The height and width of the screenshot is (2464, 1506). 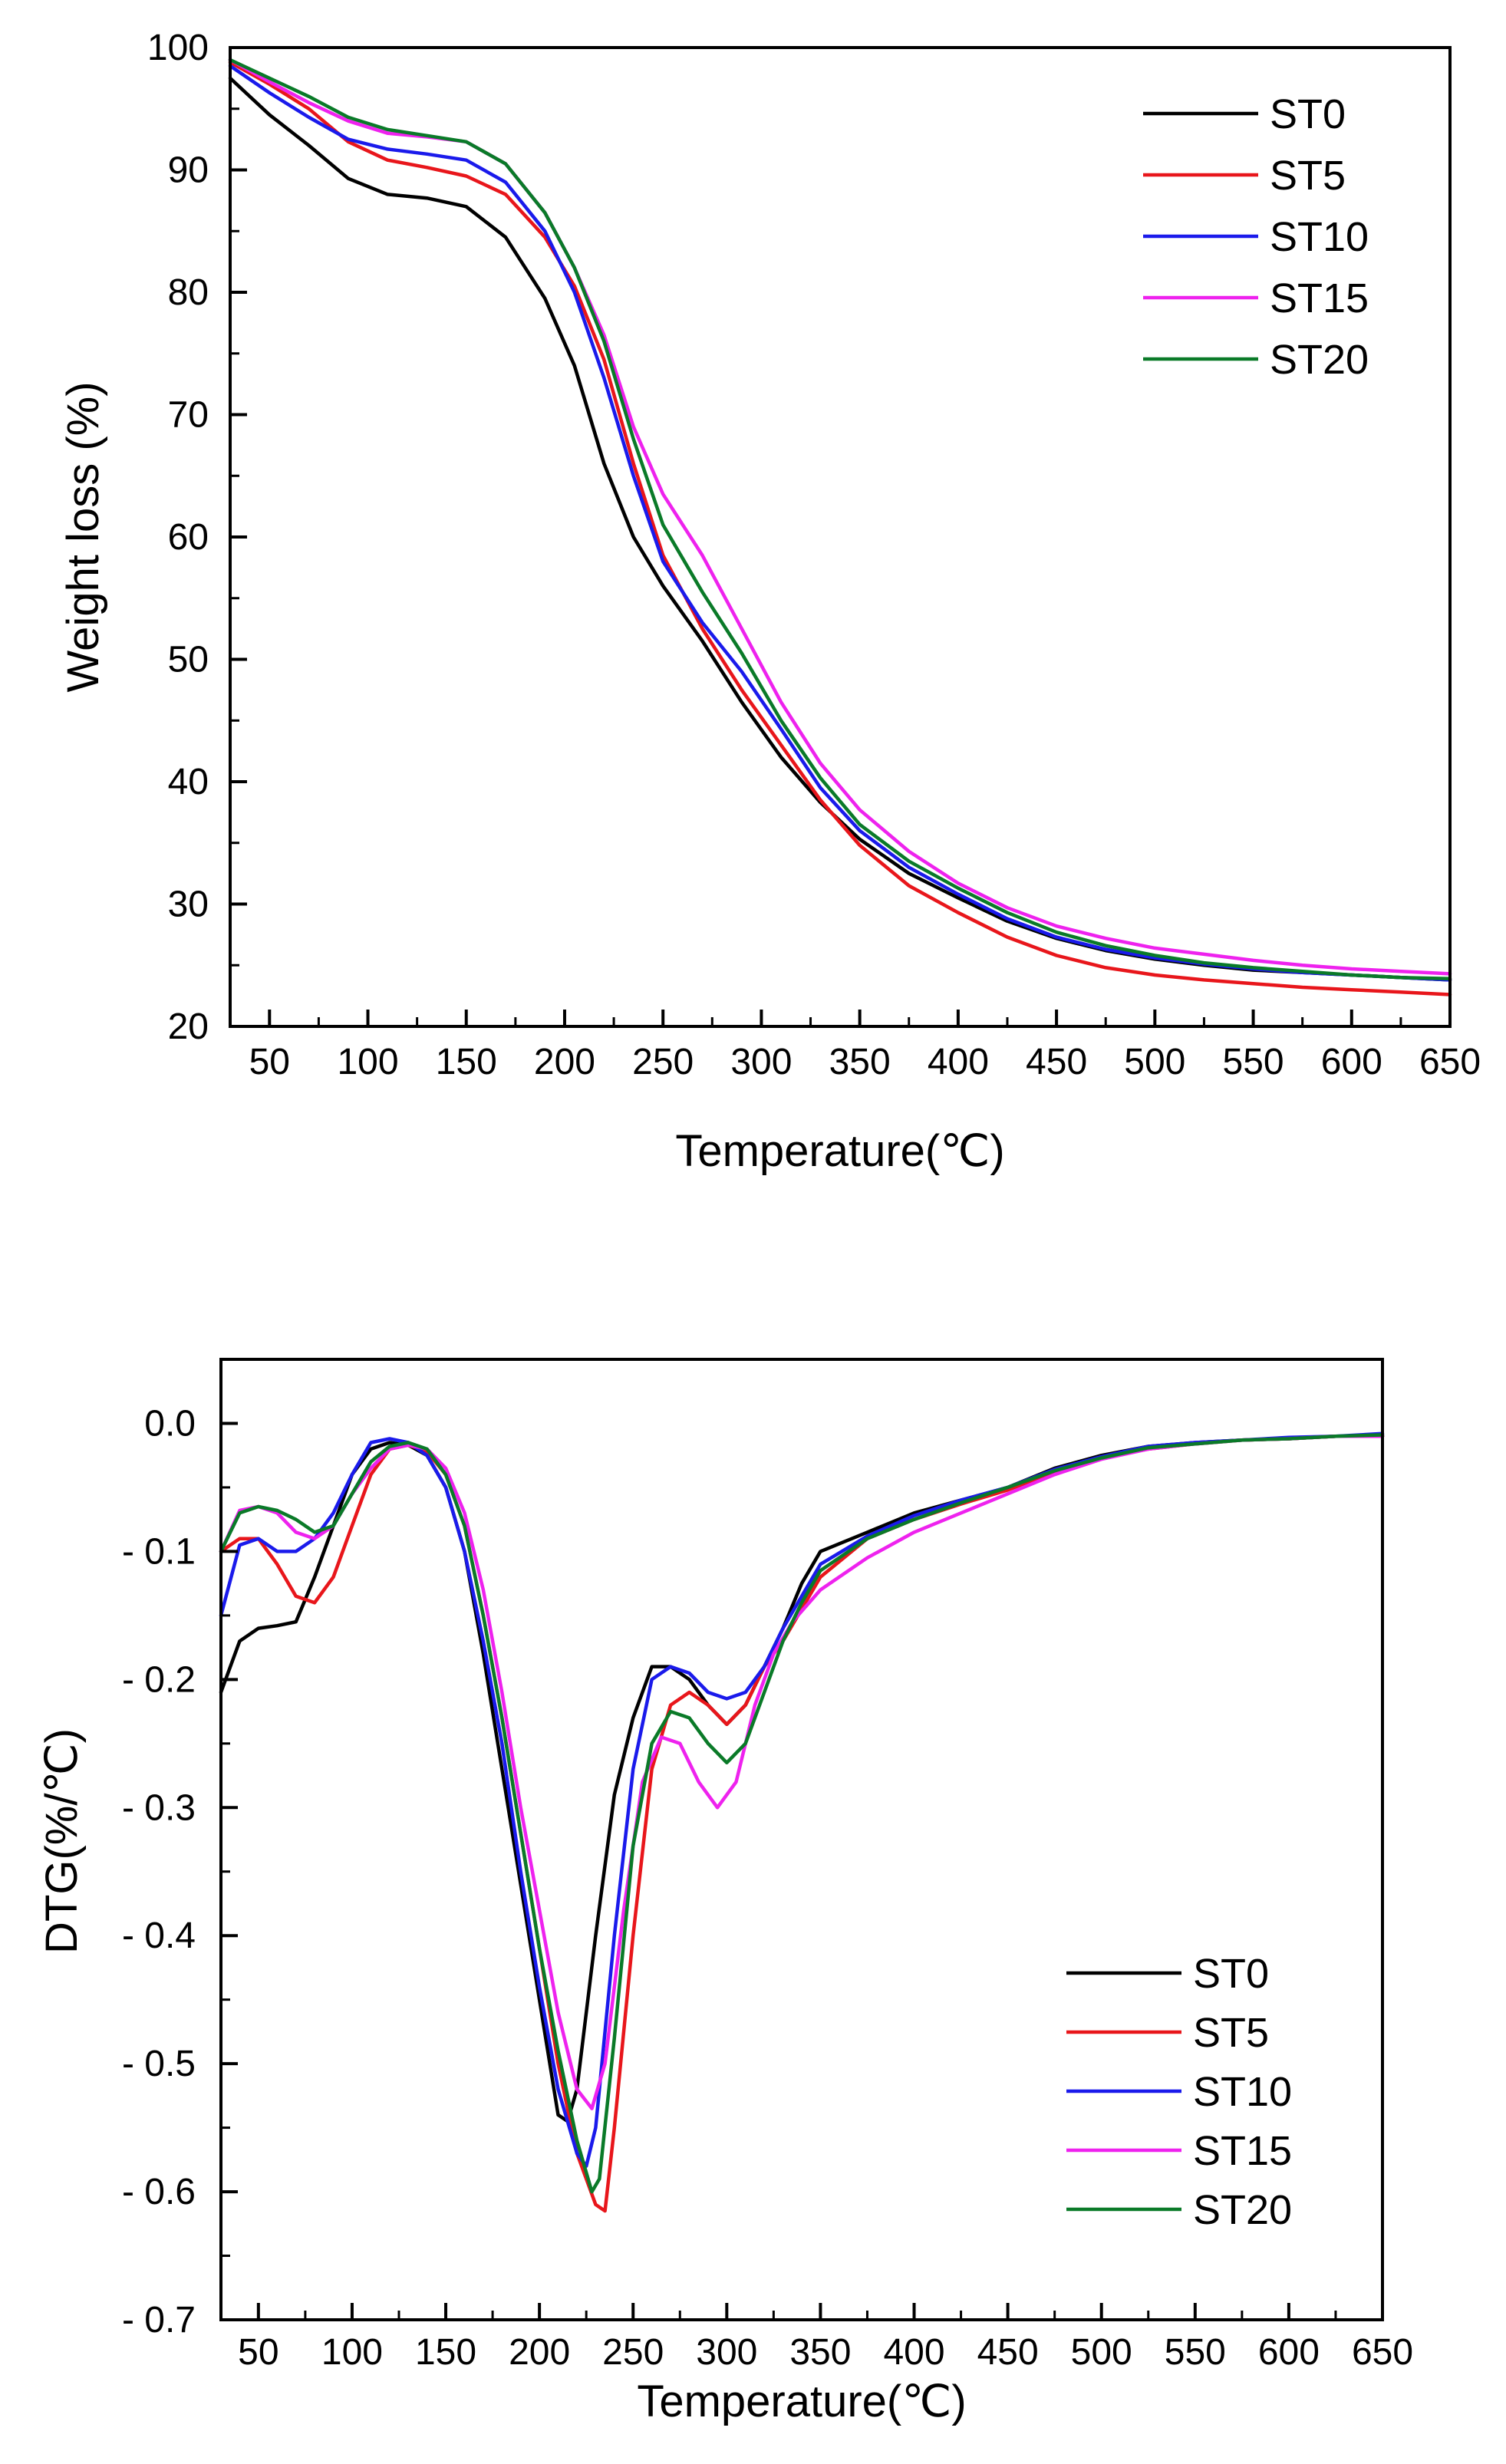 I want to click on dtg-x-tick-label: 150, so click(x=445, y=2352).